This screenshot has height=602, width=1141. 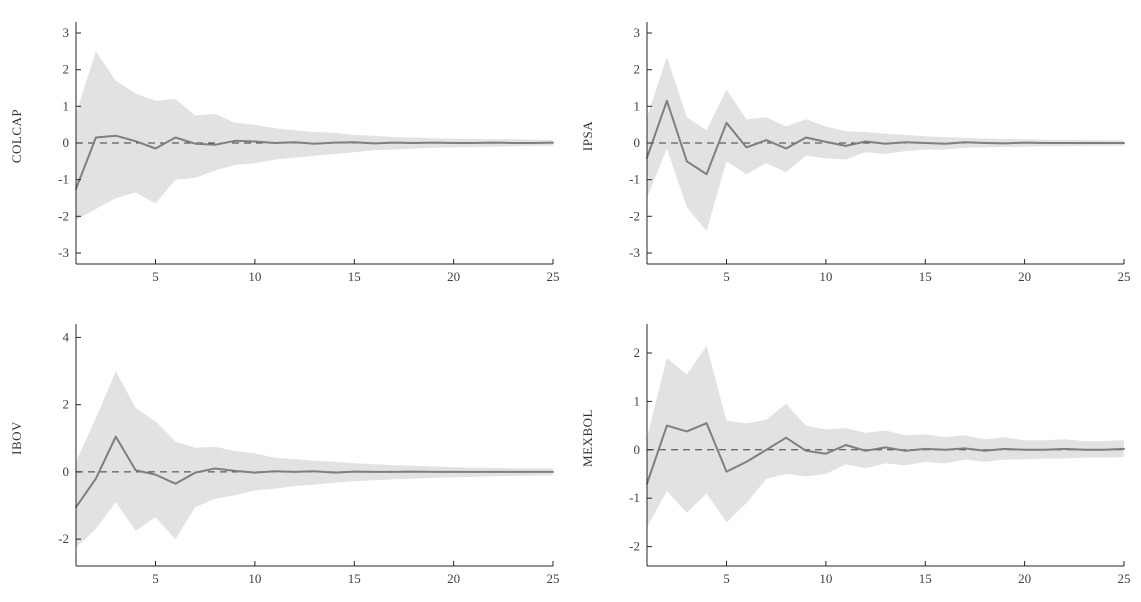 I want to click on y-axis-label-ibov: IBOV, so click(x=17, y=438).